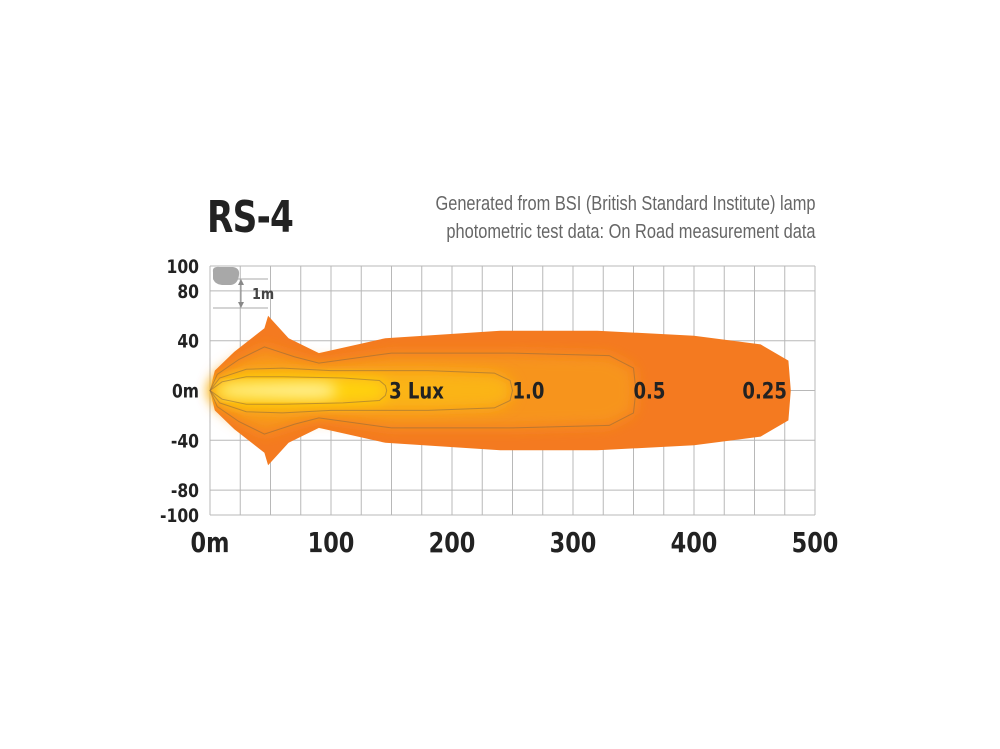 The width and height of the screenshot is (1000, 749). What do you see at coordinates (650, 391) in the screenshot?
I see `isolux-label: 0.5` at bounding box center [650, 391].